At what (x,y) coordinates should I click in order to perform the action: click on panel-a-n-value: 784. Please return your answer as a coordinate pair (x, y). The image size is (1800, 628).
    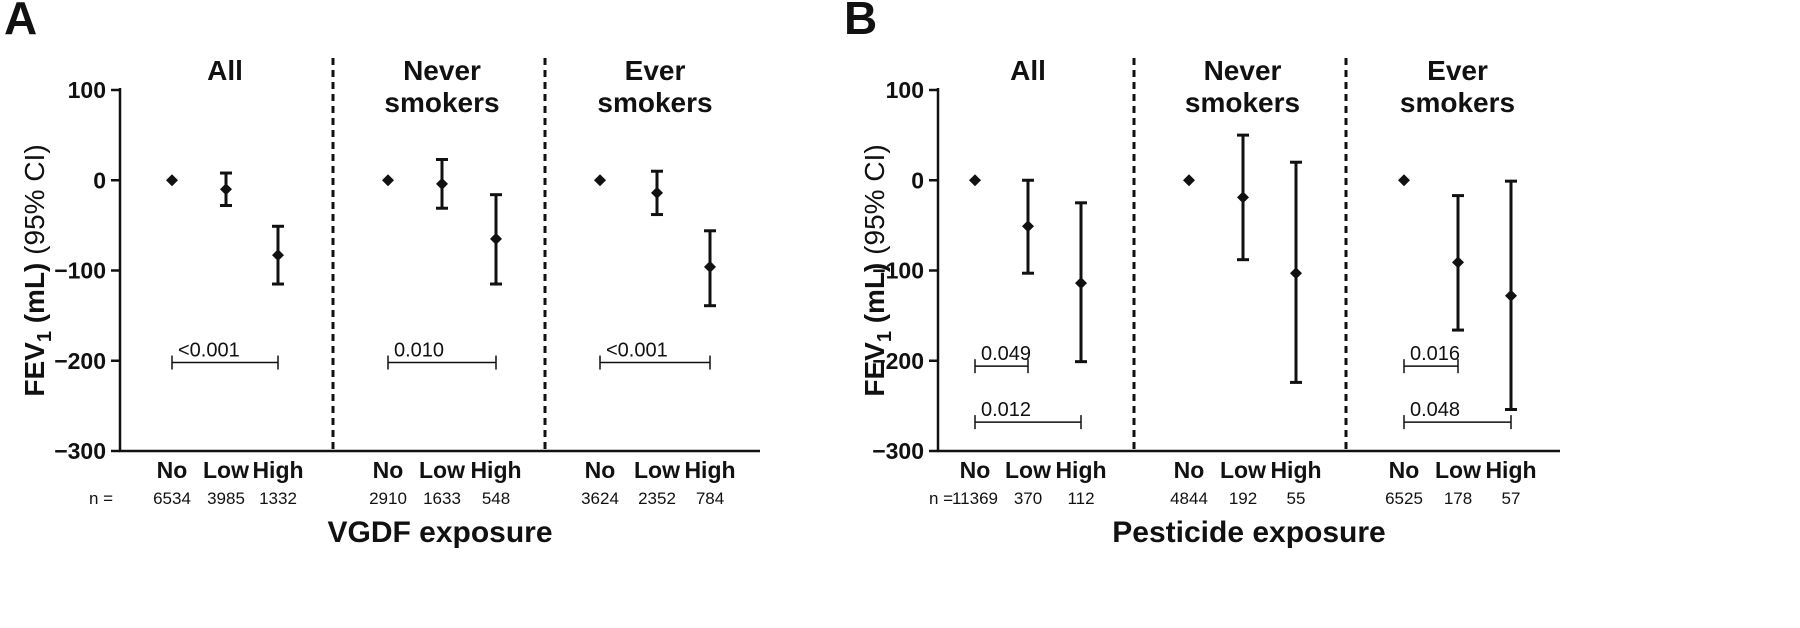
    Looking at the image, I should click on (710, 498).